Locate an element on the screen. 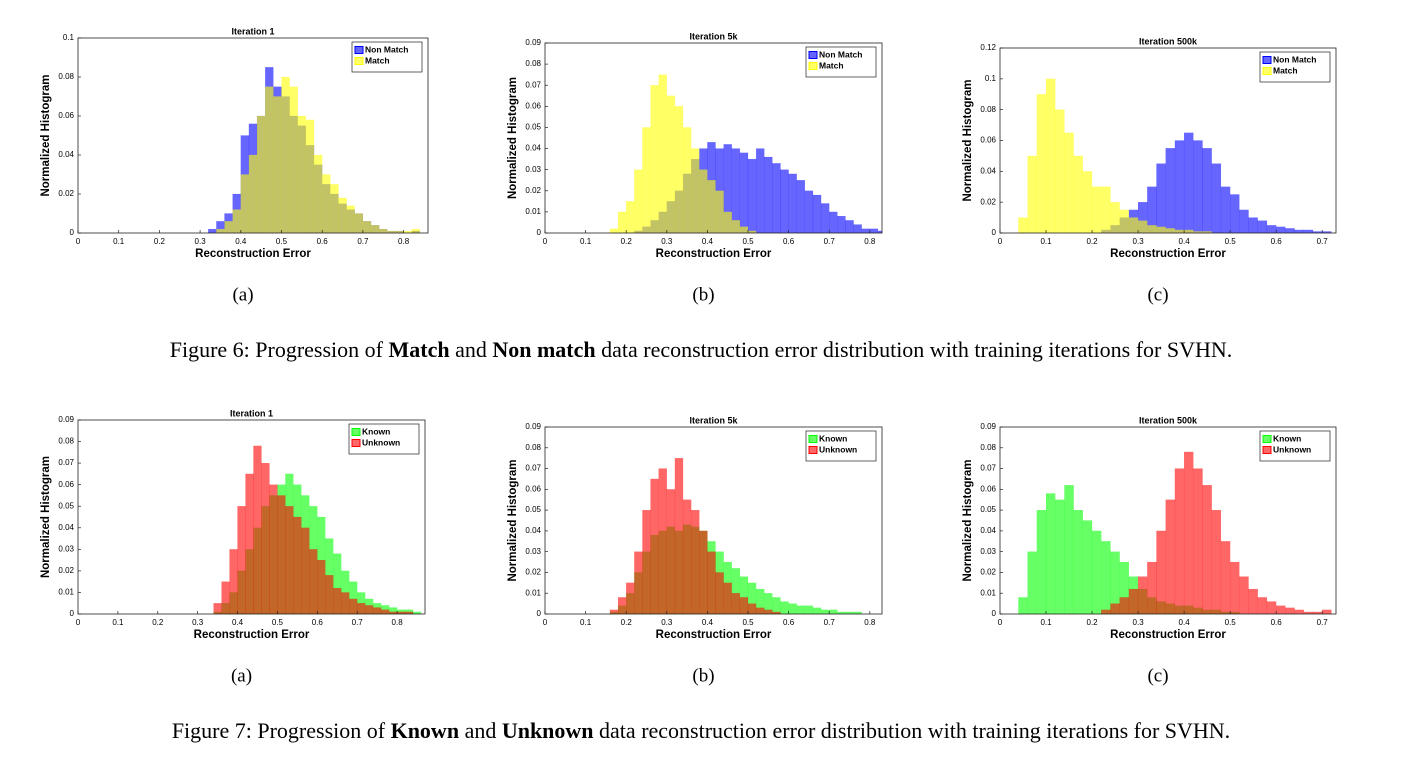 The width and height of the screenshot is (1402, 761). x-tick-label: 0.8 is located at coordinates (870, 241).